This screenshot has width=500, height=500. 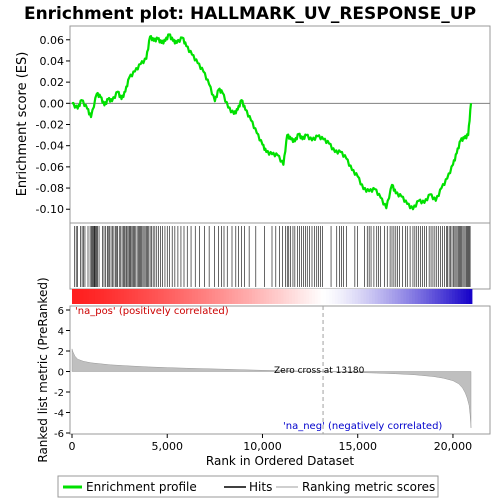 What do you see at coordinates (59, 393) in the screenshot?
I see `metric-y-tick-label: -2` at bounding box center [59, 393].